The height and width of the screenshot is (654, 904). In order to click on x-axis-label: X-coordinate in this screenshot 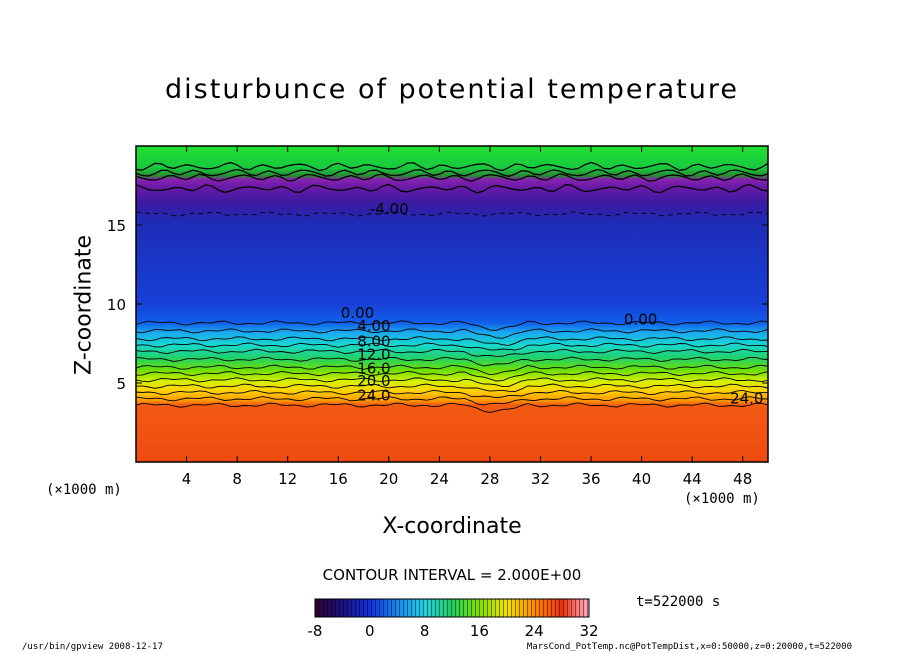, I will do `click(452, 526)`.